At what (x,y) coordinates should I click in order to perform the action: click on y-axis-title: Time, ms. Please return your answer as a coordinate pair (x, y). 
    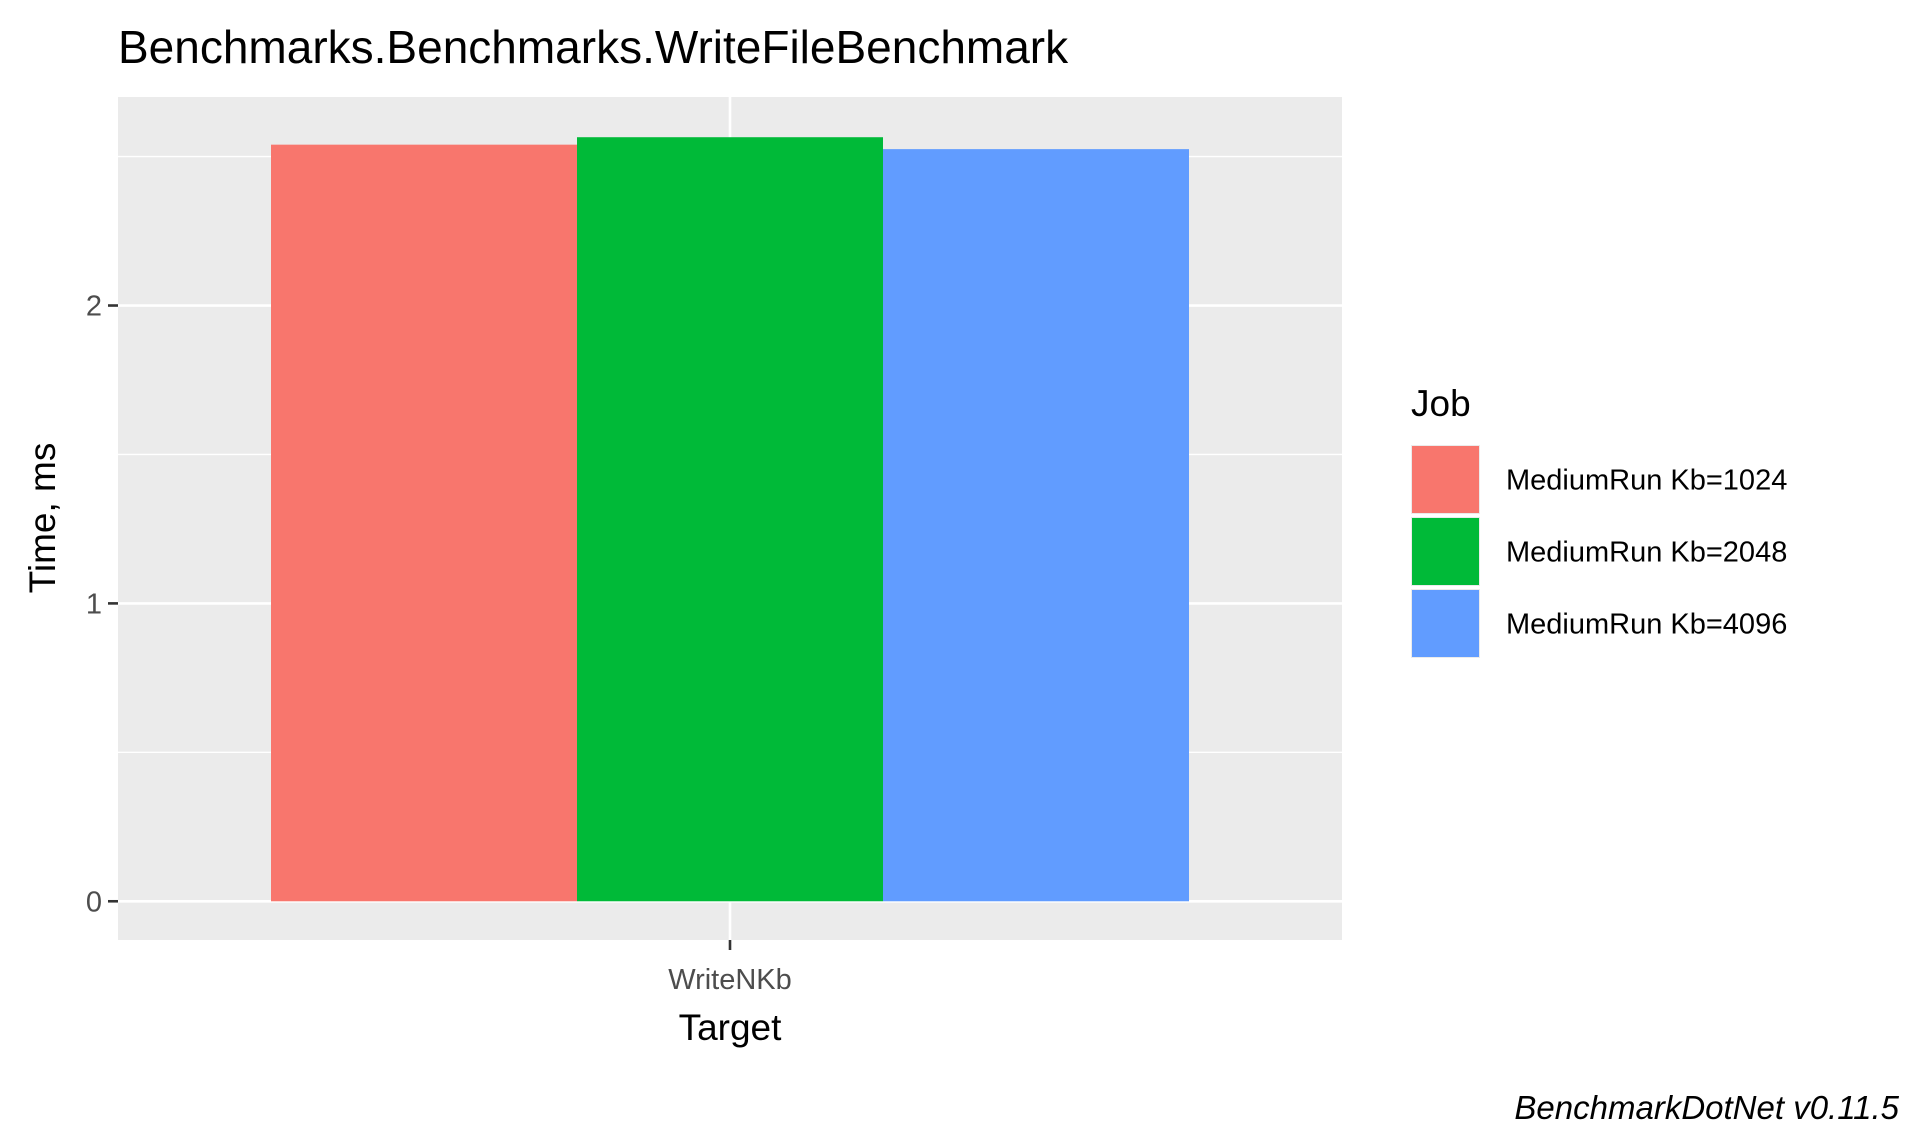
    Looking at the image, I should click on (42, 518).